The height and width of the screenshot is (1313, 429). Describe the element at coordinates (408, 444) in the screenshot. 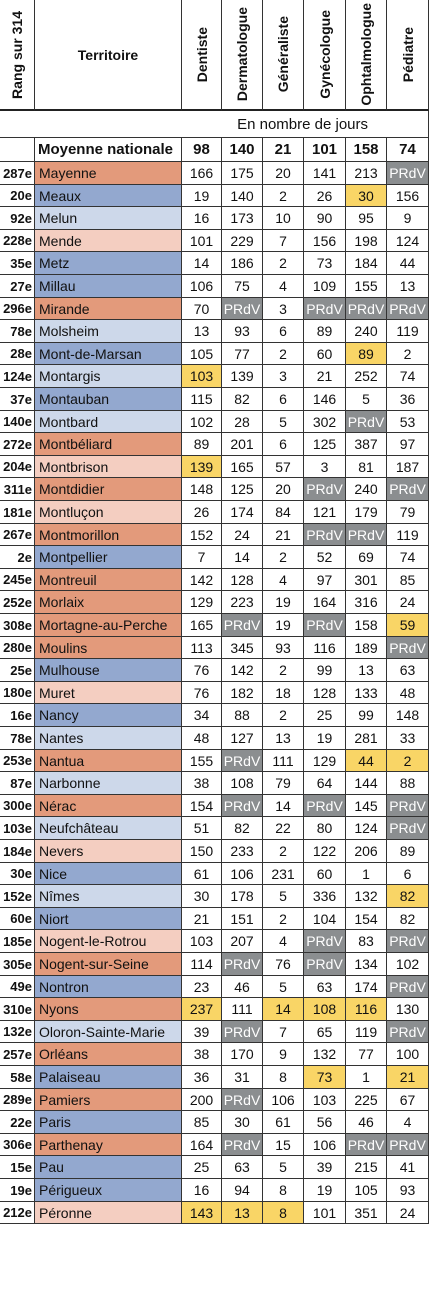

I see `value-cell: 97` at that location.